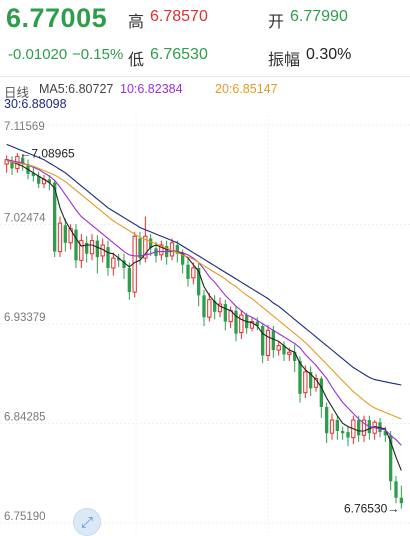 The image size is (410, 536). What do you see at coordinates (38, 54) in the screenshot?
I see `price-change: -0.01020` at bounding box center [38, 54].